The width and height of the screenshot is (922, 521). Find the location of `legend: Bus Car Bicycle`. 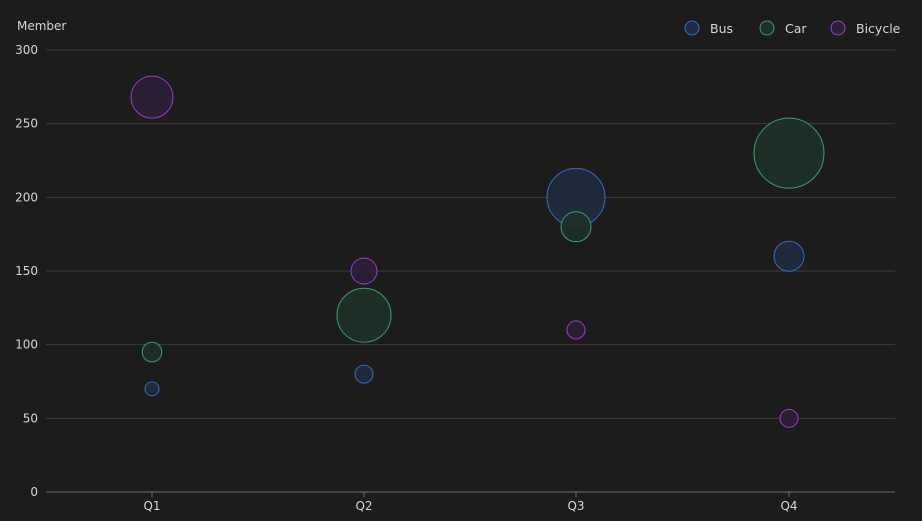

legend: Bus Car Bicycle is located at coordinates (792, 28).